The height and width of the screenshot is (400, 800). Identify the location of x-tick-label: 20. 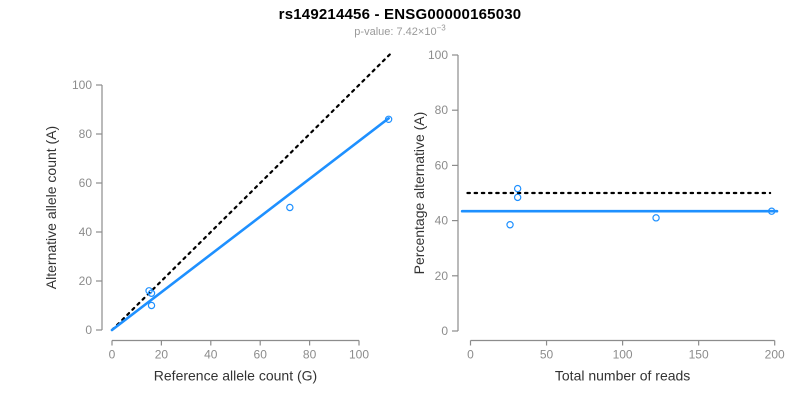
(162, 355).